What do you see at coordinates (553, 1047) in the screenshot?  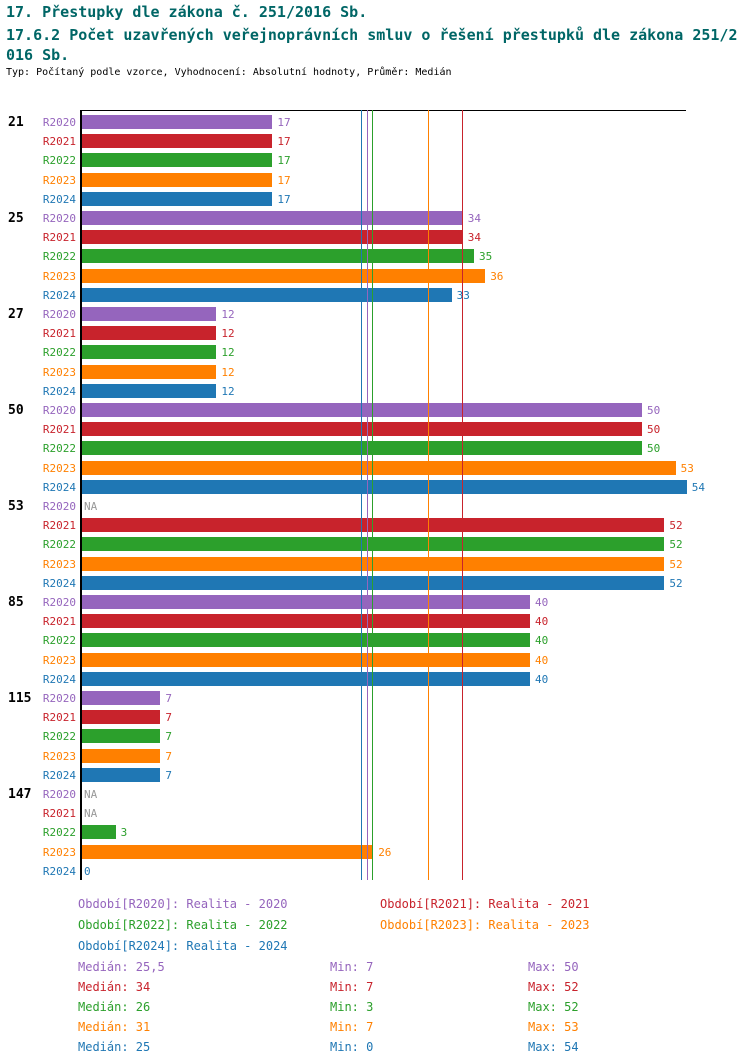 I see `stat-max-R2024: Max: 54` at bounding box center [553, 1047].